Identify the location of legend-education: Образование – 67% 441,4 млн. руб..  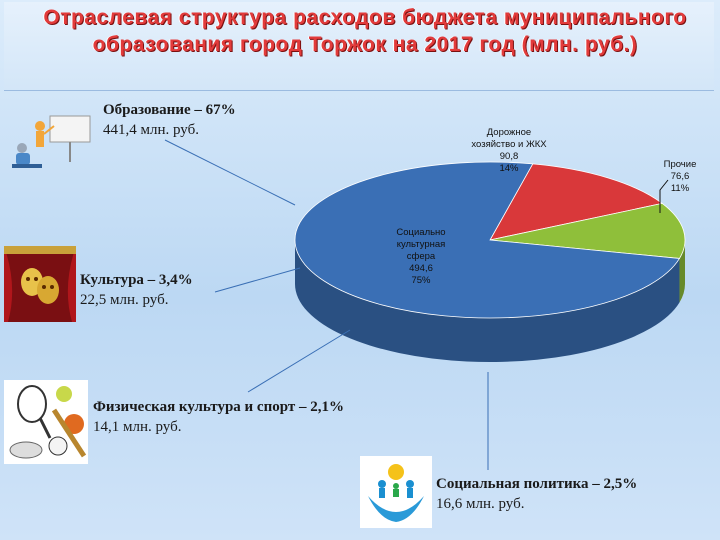
(169, 120).